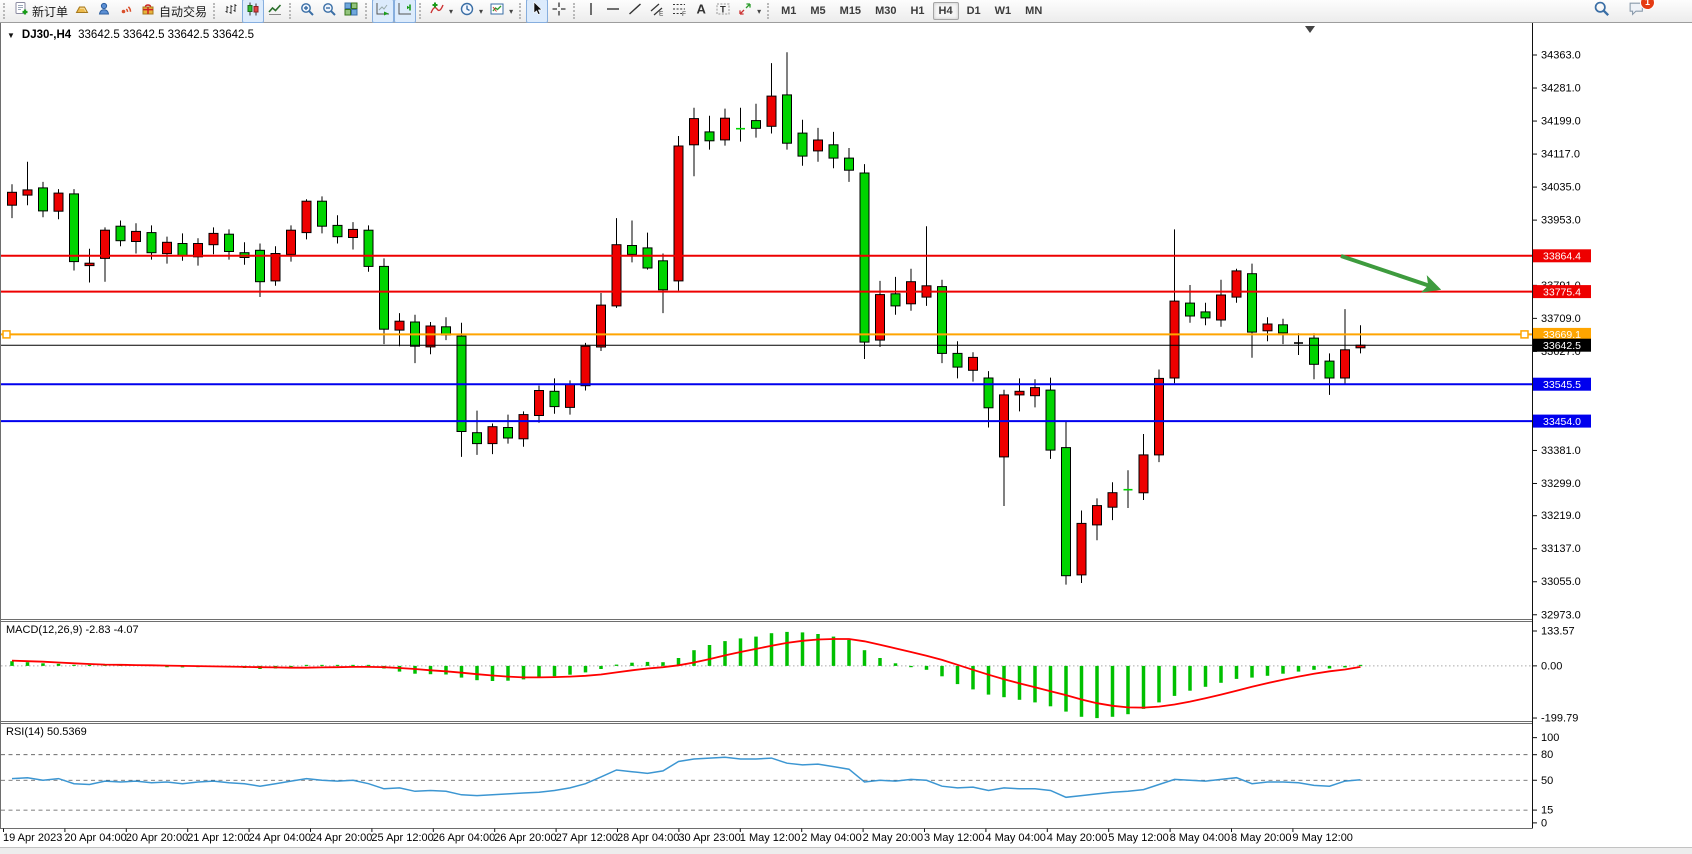 The height and width of the screenshot is (854, 1692). I want to click on chart-shift-marker, so click(1310, 29).